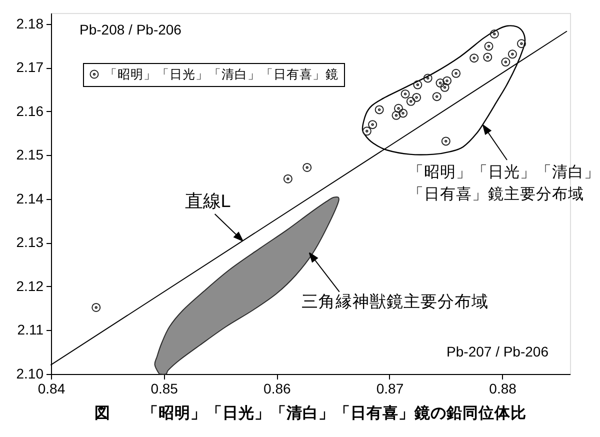 The image size is (600, 437). I want to click on x-tick-label: 0.87, so click(390, 388).